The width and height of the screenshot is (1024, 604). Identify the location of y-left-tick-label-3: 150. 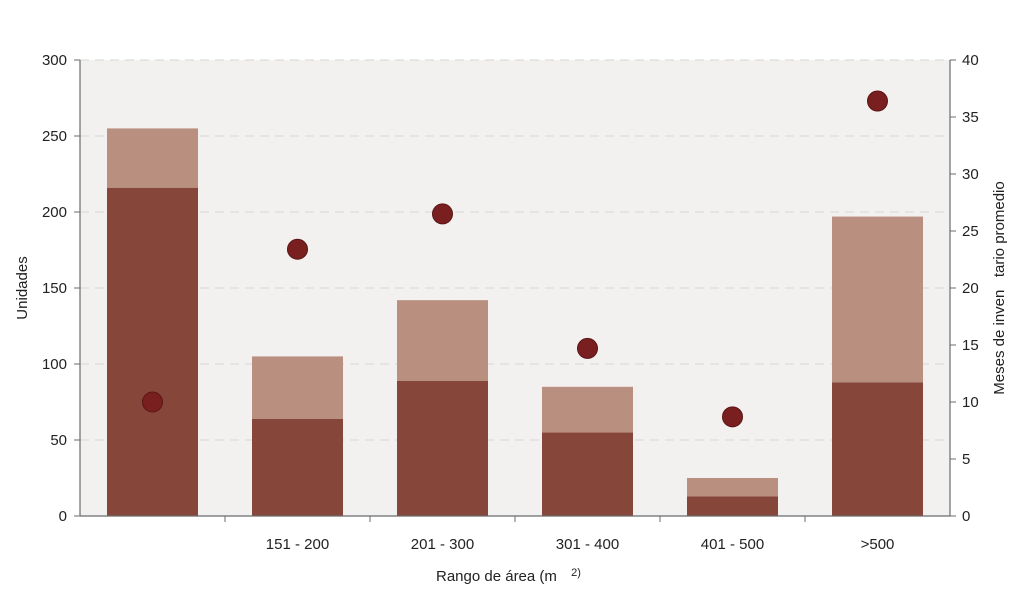
(54, 288).